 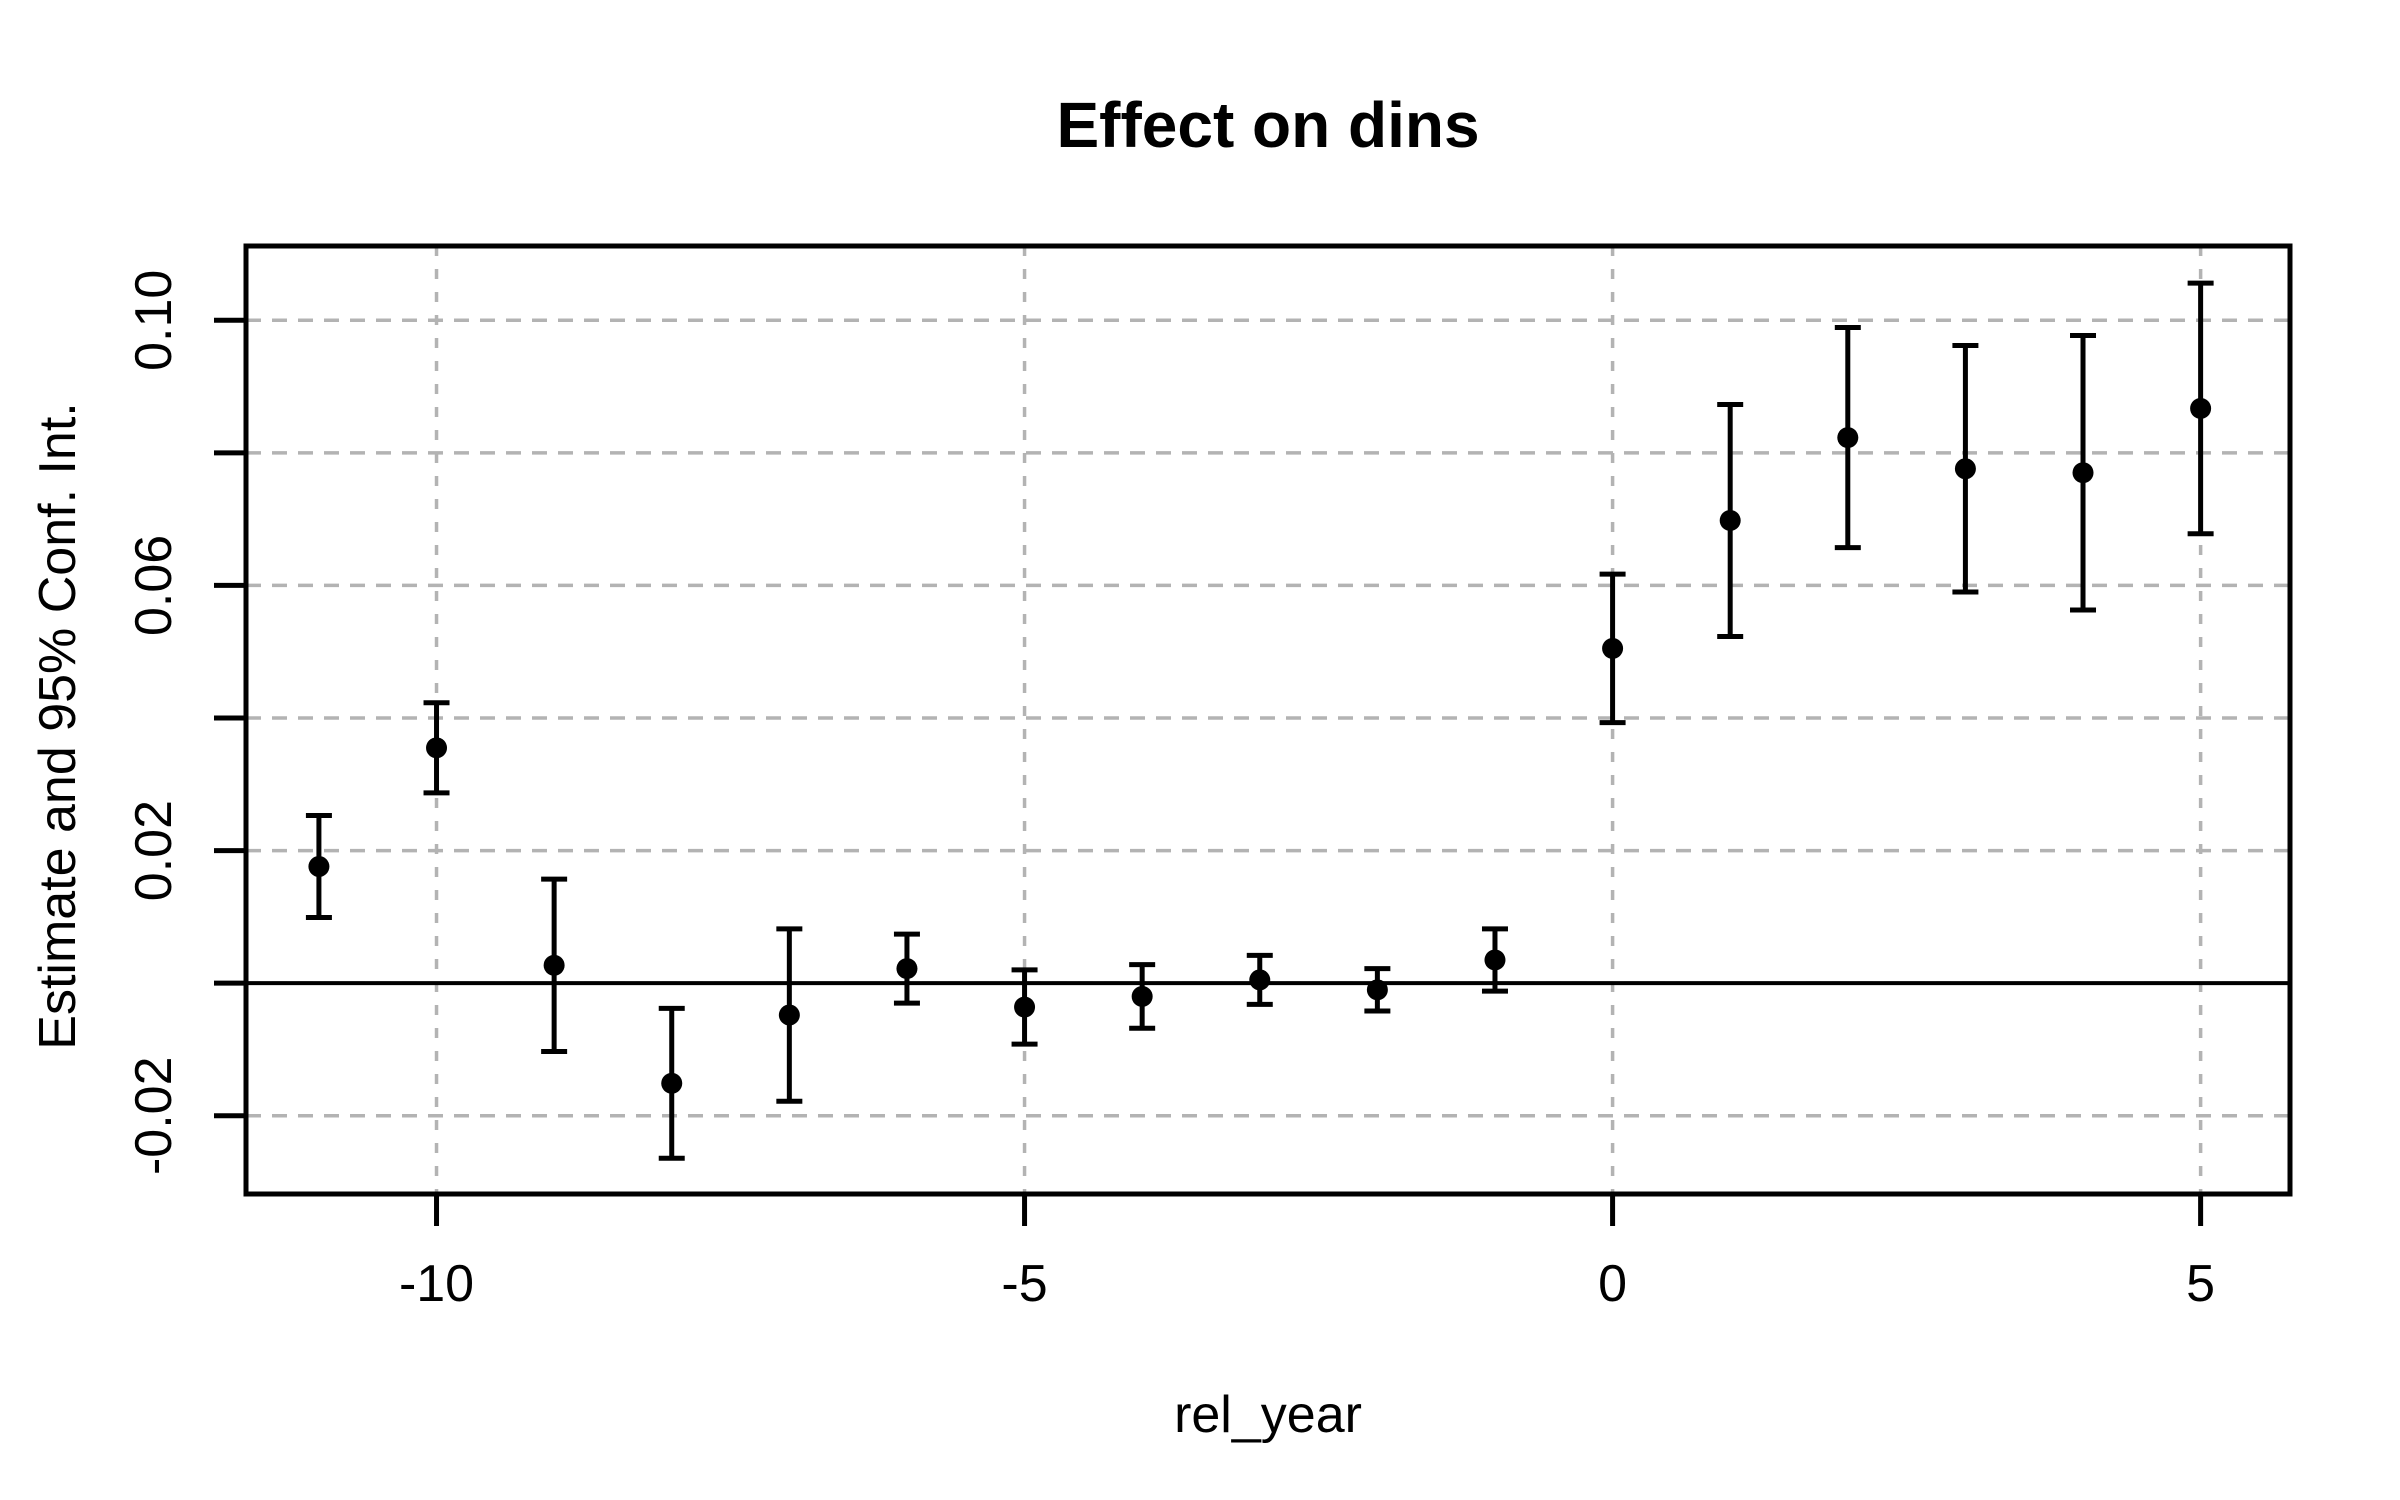 What do you see at coordinates (154, 585) in the screenshot?
I see `y-tick-label: 0.06` at bounding box center [154, 585].